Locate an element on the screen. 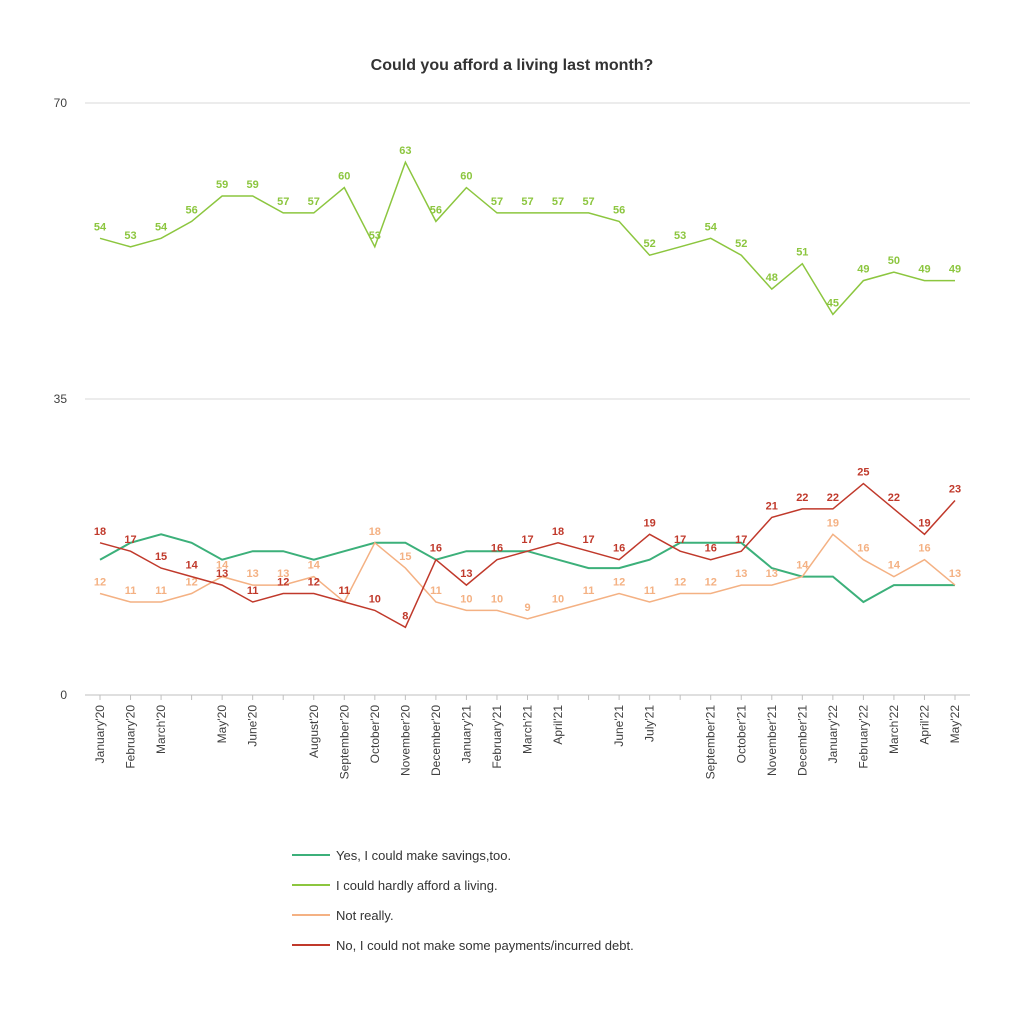 This screenshot has width=1024, height=1024. x-tick-label: March'21 is located at coordinates (528, 729).